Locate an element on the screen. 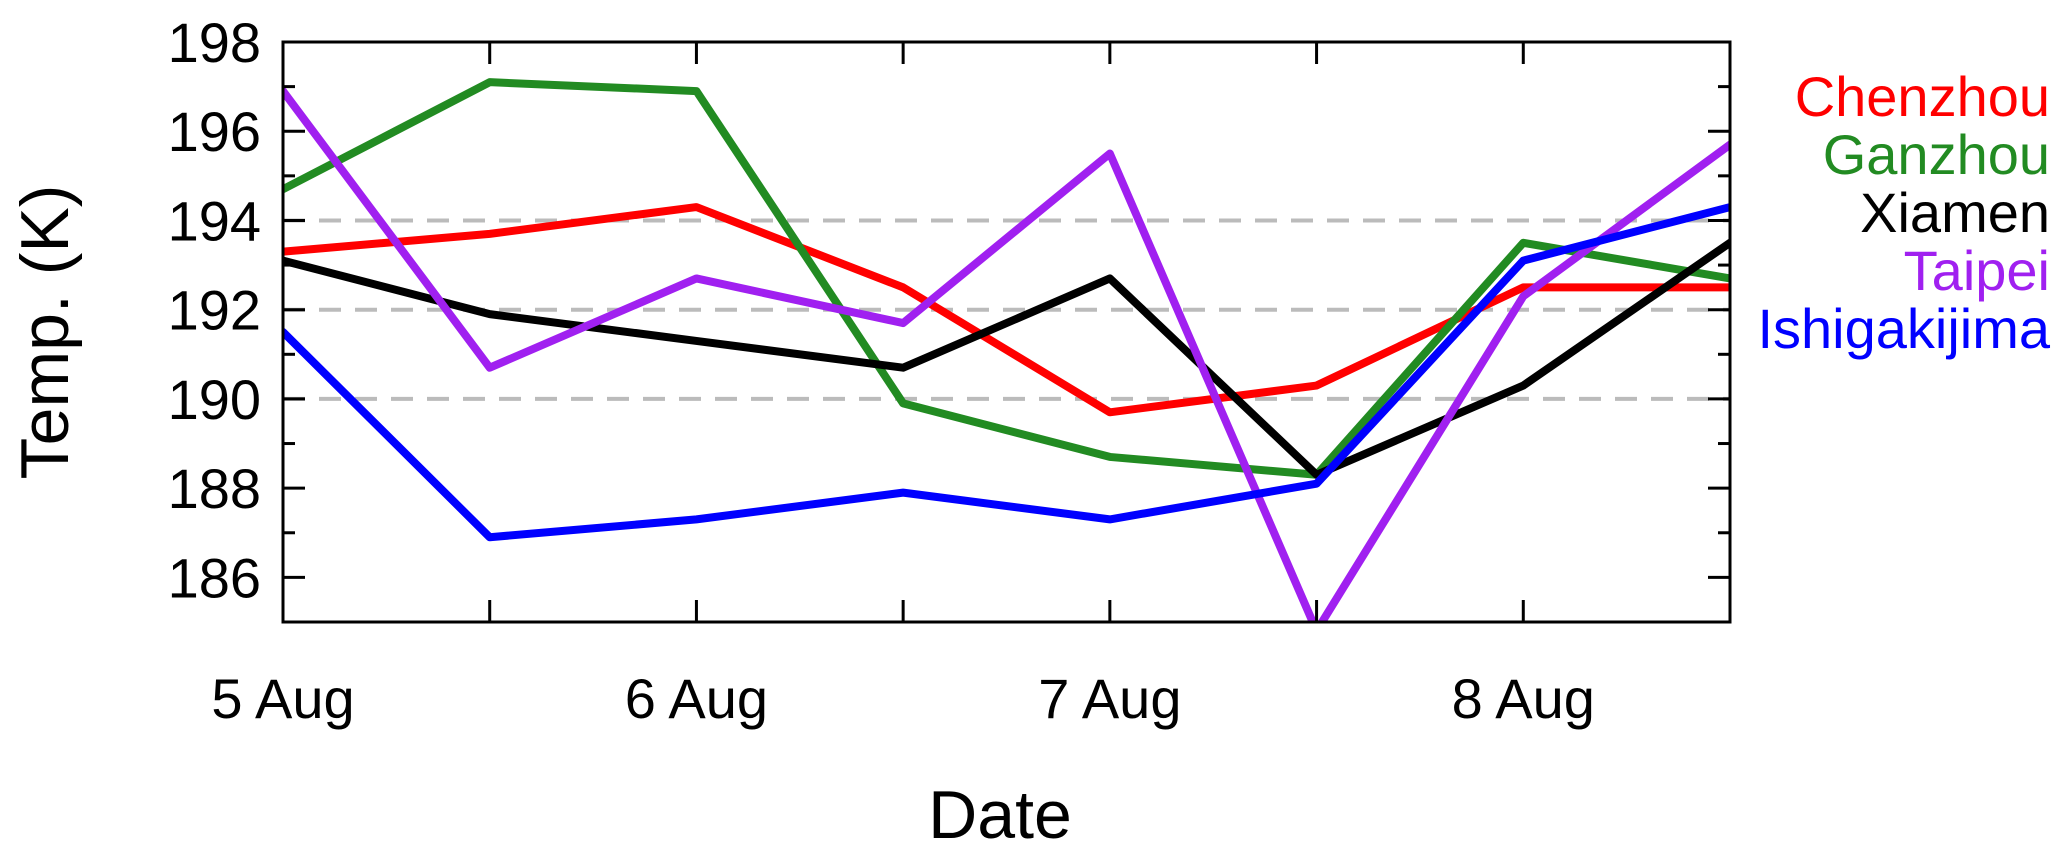 This screenshot has width=2067, height=859. legend-entry-ganzhou: Ganzhou is located at coordinates (1936, 154).